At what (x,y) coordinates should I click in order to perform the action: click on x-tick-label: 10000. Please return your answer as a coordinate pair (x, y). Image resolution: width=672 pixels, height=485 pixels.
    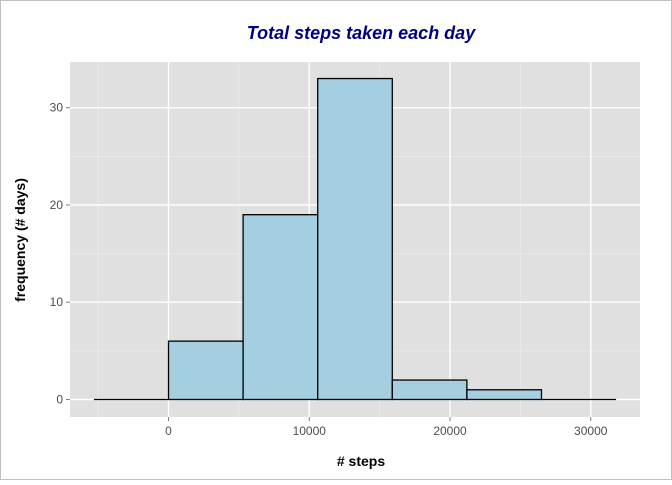
    Looking at the image, I should click on (310, 431).